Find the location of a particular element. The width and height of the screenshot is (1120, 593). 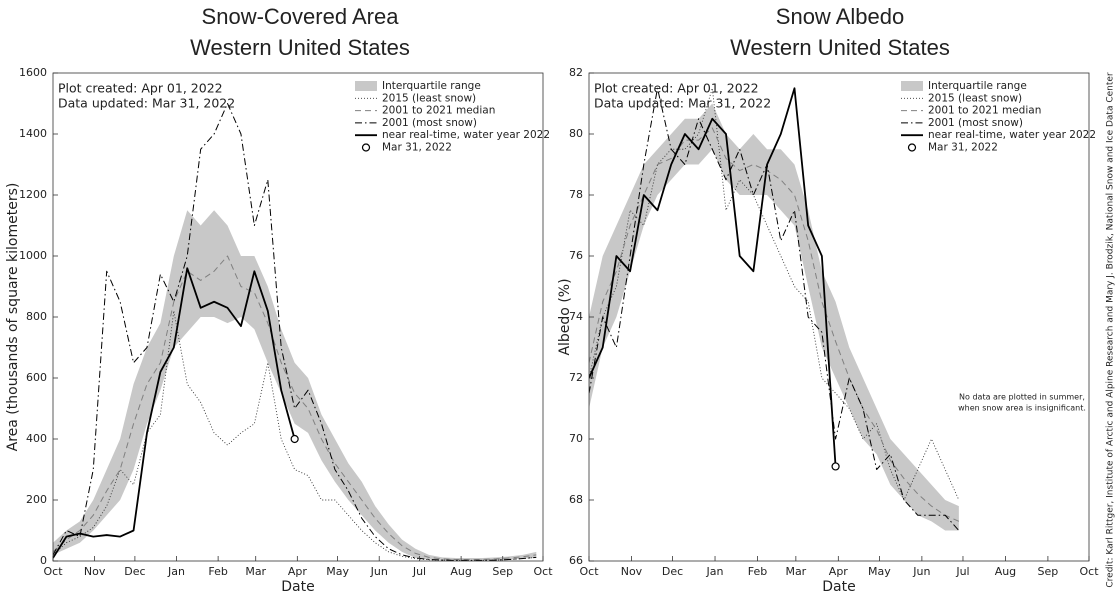

note: when snow area is insignificant. is located at coordinates (1022, 408).